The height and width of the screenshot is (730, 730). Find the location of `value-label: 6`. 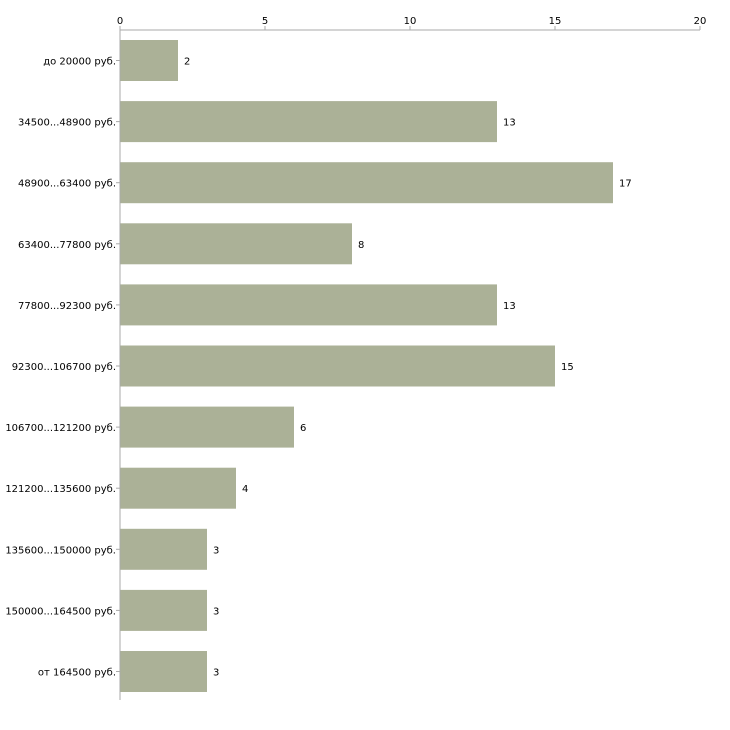

value-label: 6 is located at coordinates (303, 428).